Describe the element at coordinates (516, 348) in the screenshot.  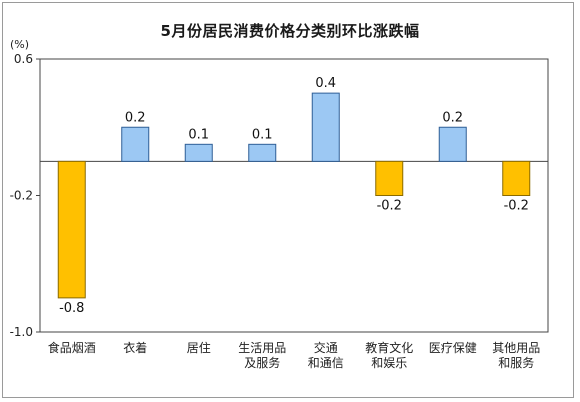
I see `category-label: 其他用品` at that location.